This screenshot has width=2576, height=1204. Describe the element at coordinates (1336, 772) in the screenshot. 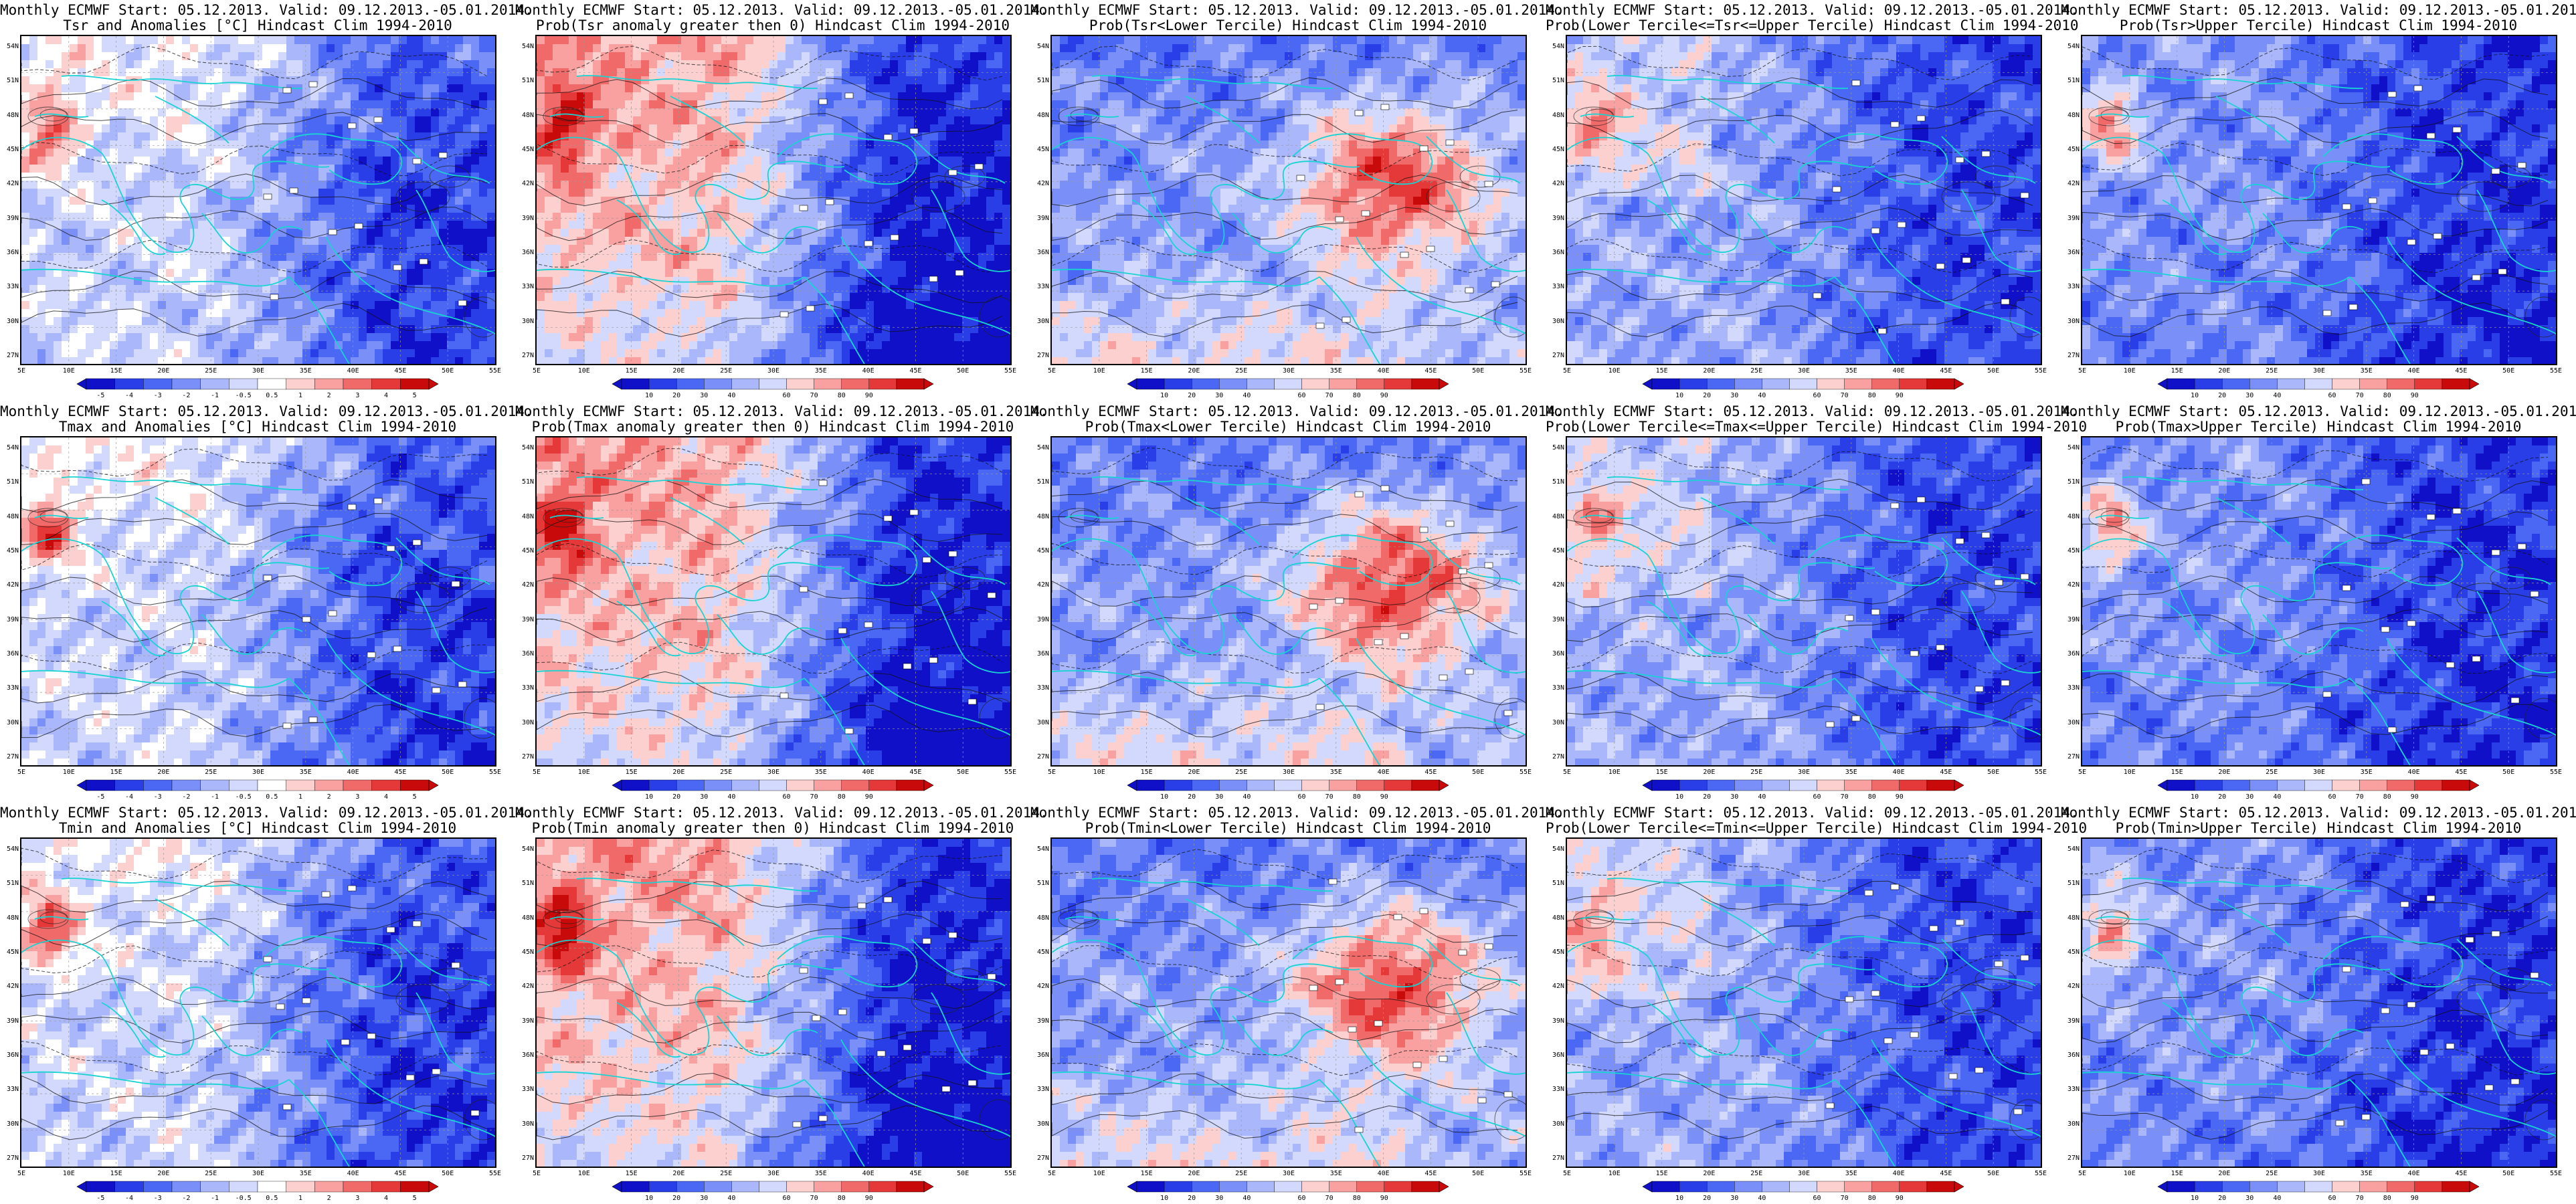

I see `lon-label: 35E` at that location.